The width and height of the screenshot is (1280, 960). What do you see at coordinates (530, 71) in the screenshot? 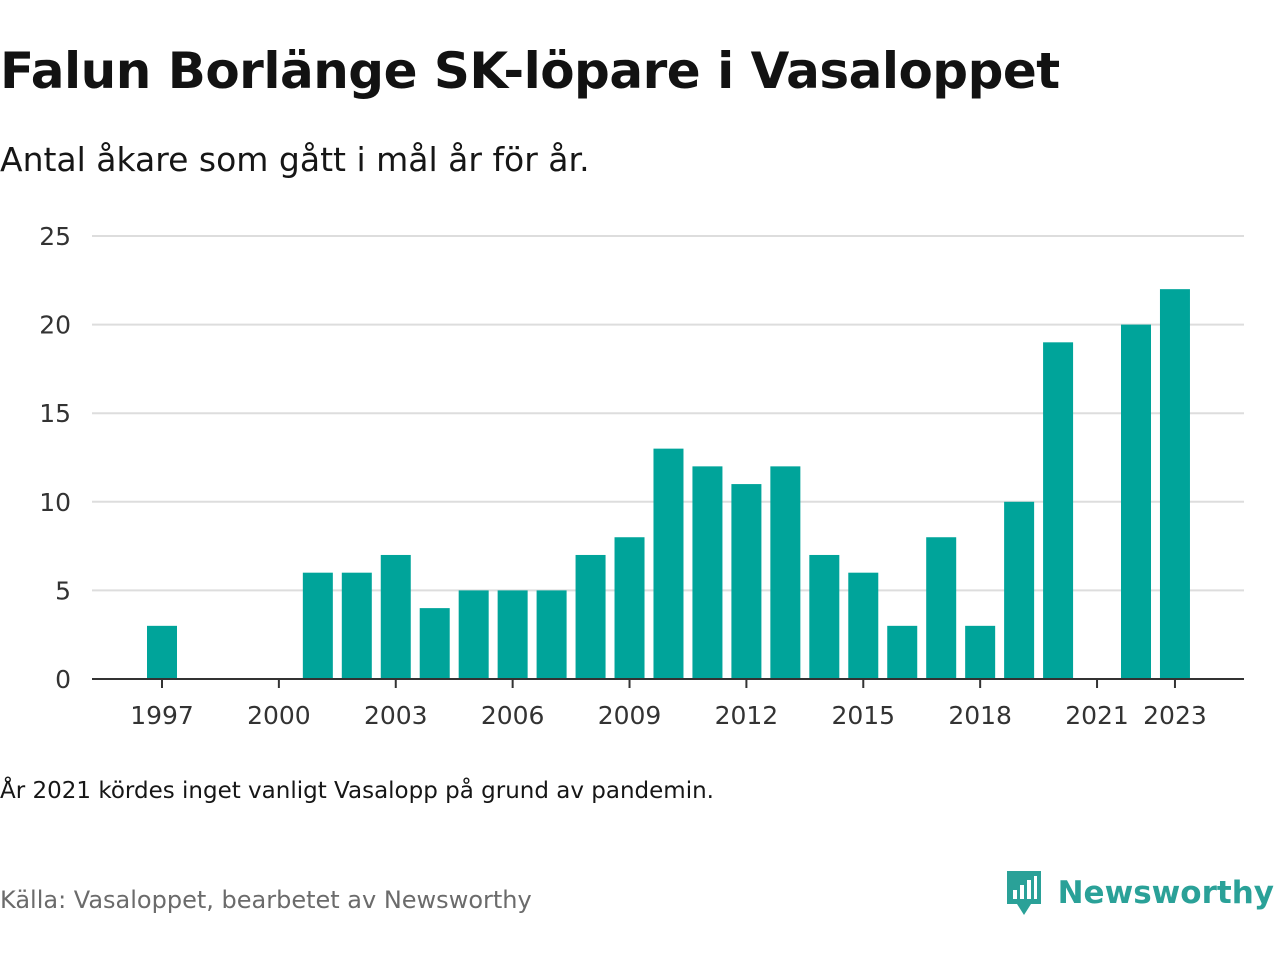
I see `chart-title: Falun Borlänge SK-löpare i Vasaloppet` at bounding box center [530, 71].